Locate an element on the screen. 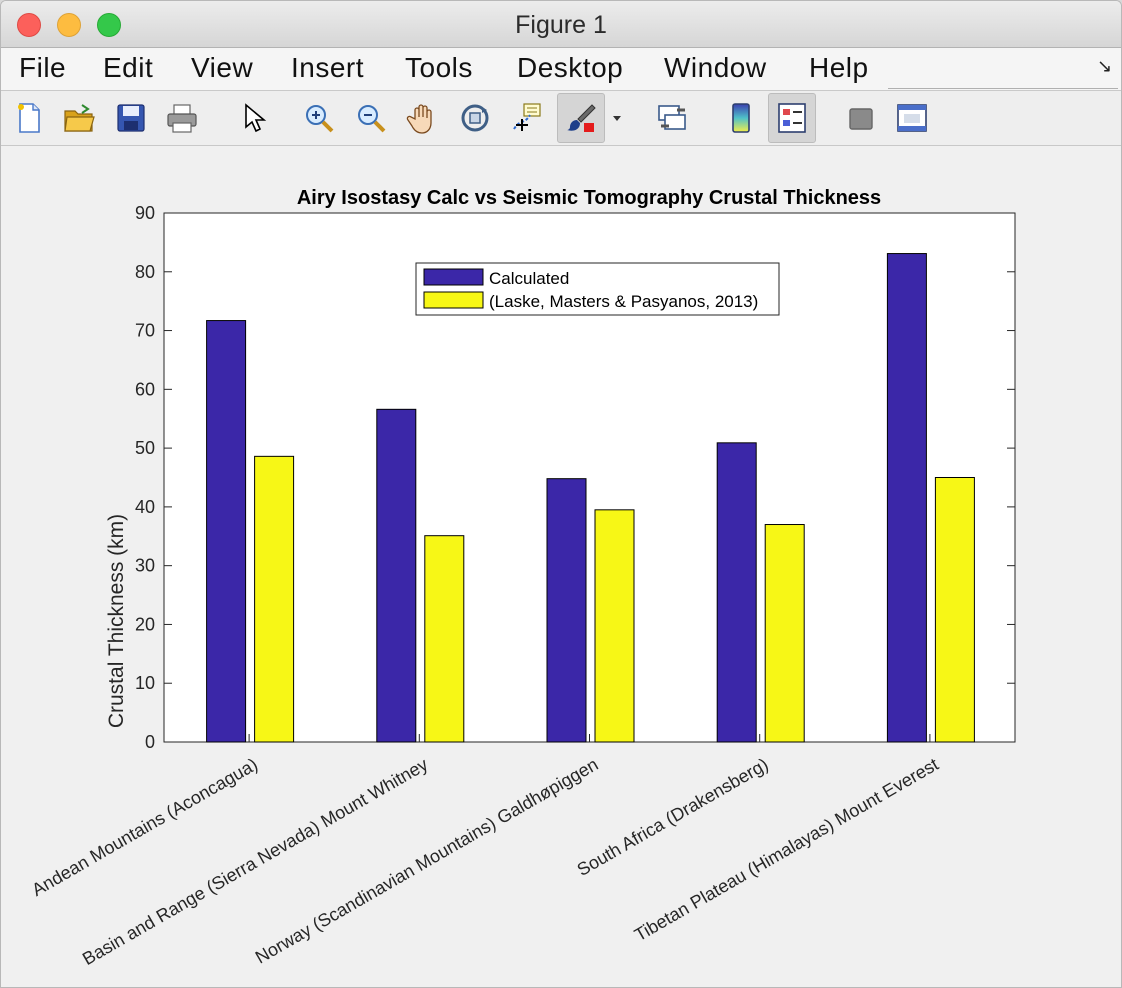 Image resolution: width=1122 pixels, height=988 pixels. close-button is located at coordinates (29, 25).